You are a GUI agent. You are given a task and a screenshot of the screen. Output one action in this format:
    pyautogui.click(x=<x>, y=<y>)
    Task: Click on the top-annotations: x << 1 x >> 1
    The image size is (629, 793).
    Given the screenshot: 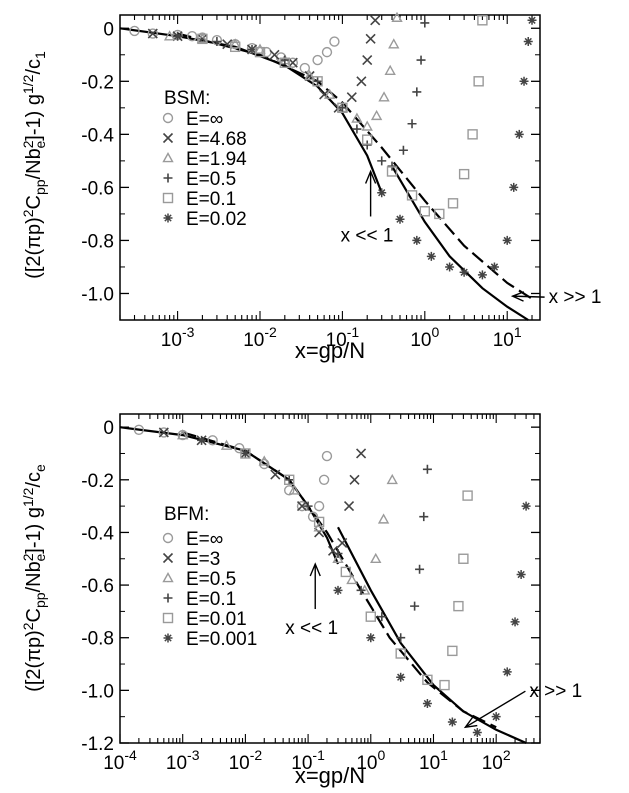 What is the action you would take?
    pyautogui.click(x=471, y=238)
    